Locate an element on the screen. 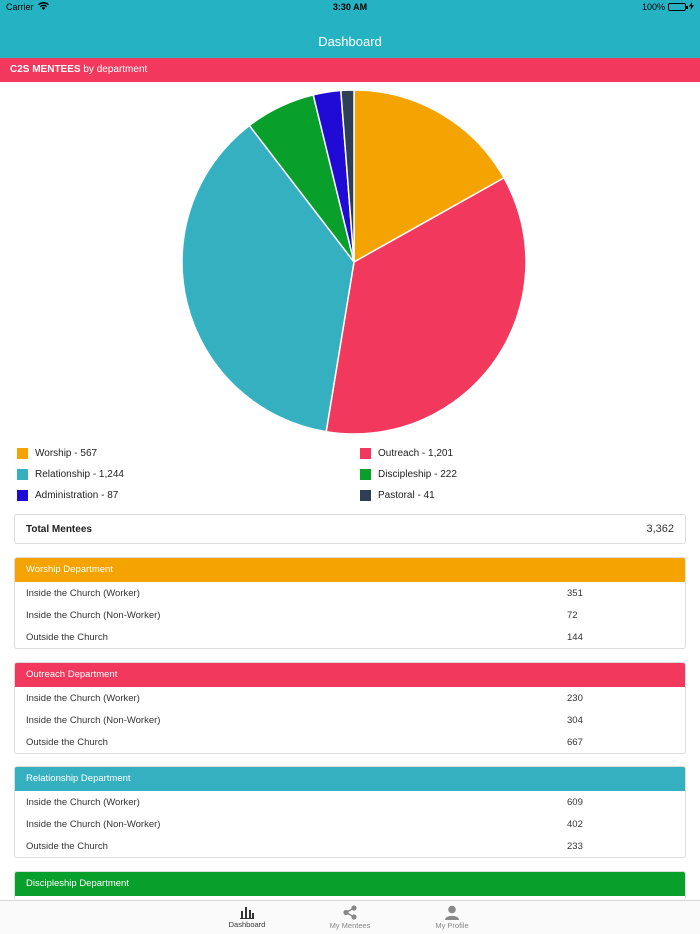 This screenshot has width=700, height=934. nav-bar: Dashboard is located at coordinates (350, 36).